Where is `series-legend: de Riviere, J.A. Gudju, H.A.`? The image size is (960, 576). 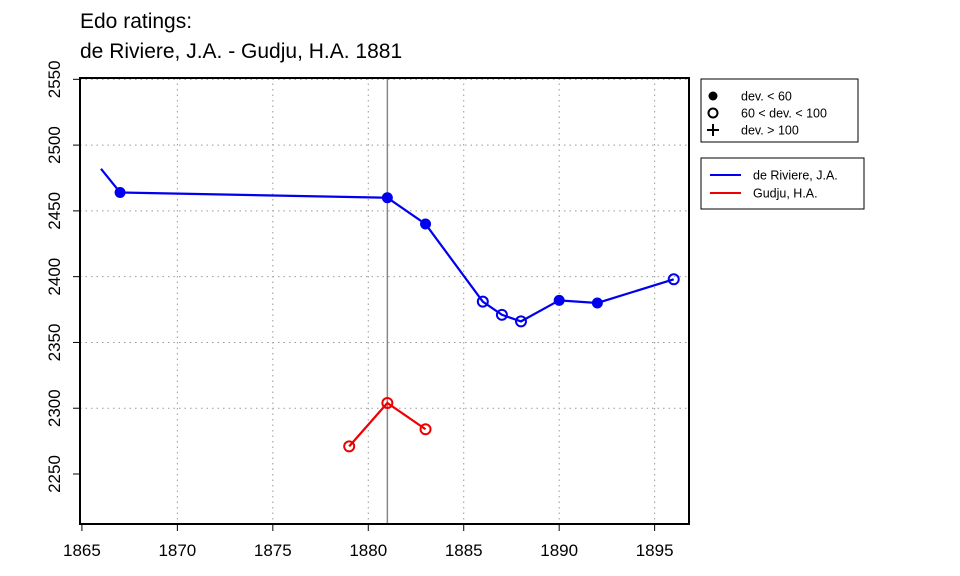
series-legend: de Riviere, J.A. Gudju, H.A. is located at coordinates (782, 183).